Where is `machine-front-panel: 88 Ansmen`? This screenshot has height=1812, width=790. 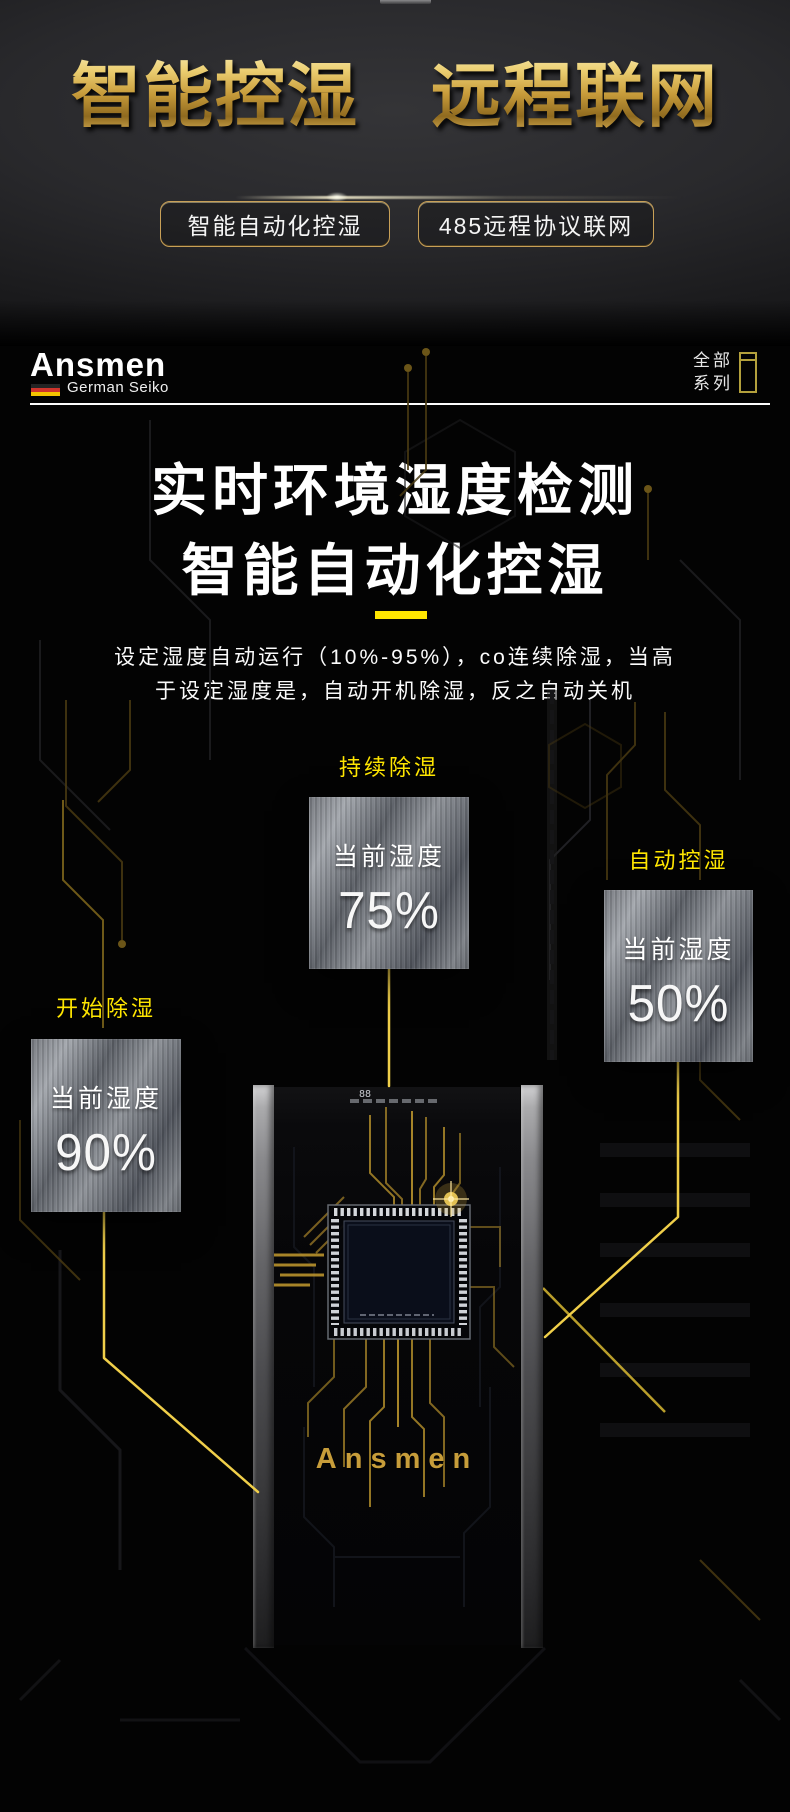 machine-front-panel: 88 Ansmen is located at coordinates (397, 1366).